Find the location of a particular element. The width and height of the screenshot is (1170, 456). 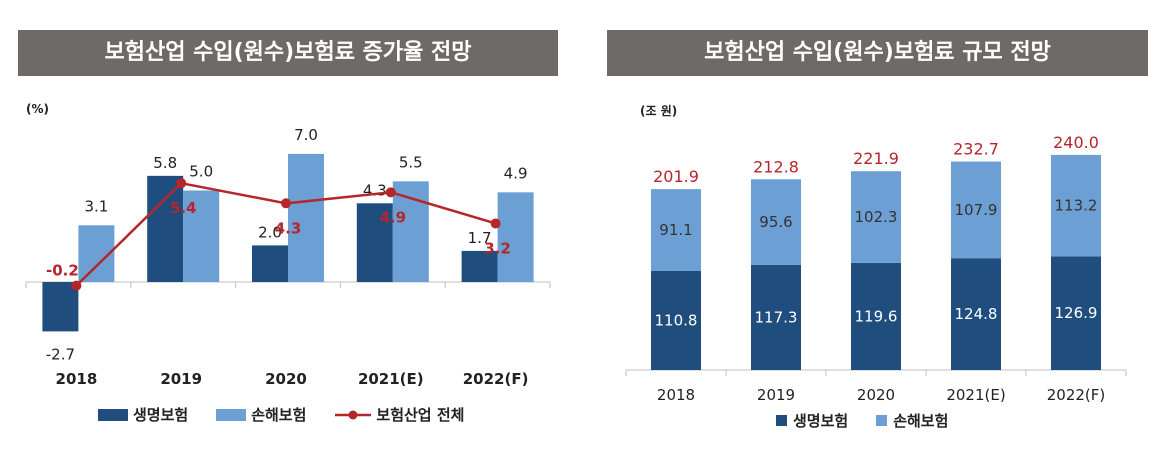

life-stack-label: 124.8 is located at coordinates (976, 314).